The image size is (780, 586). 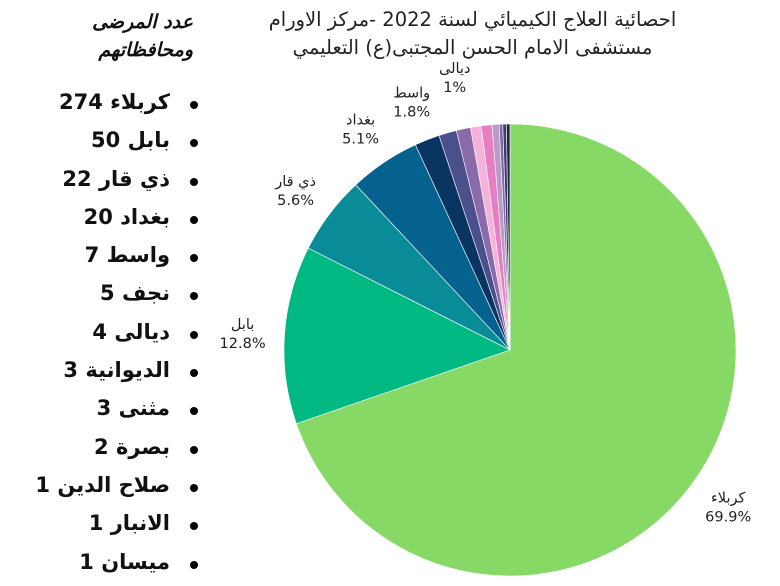 I want to click on province-count: 5, so click(x=107, y=293).